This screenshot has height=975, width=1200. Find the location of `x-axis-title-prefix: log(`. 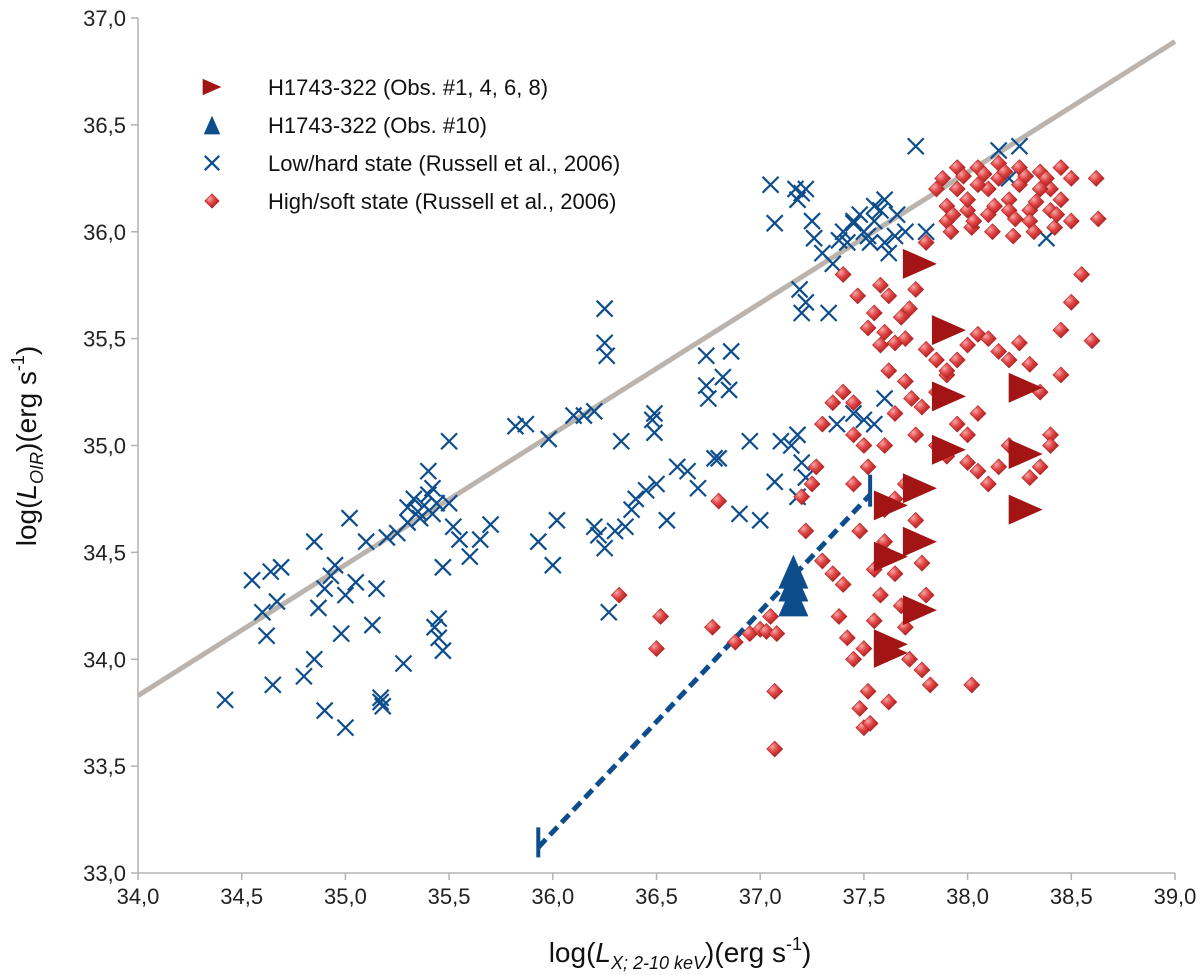

x-axis-title-prefix: log( is located at coordinates (572, 952).